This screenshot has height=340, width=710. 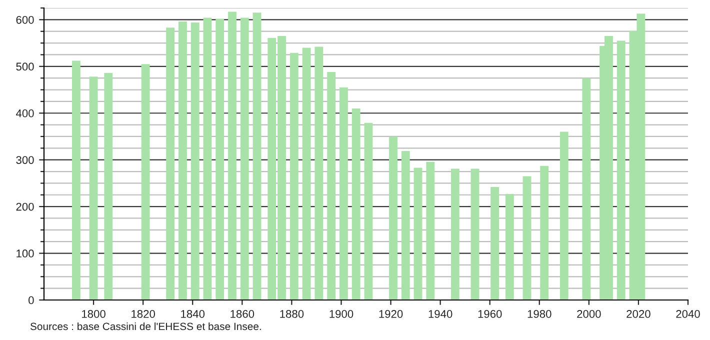 What do you see at coordinates (688, 314) in the screenshot?
I see `x-tick-label: 2040` at bounding box center [688, 314].